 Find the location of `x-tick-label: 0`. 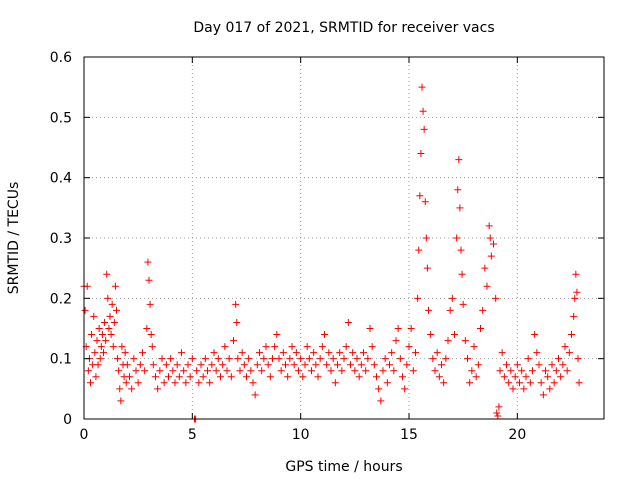

x-tick-label: 0 is located at coordinates (84, 435).